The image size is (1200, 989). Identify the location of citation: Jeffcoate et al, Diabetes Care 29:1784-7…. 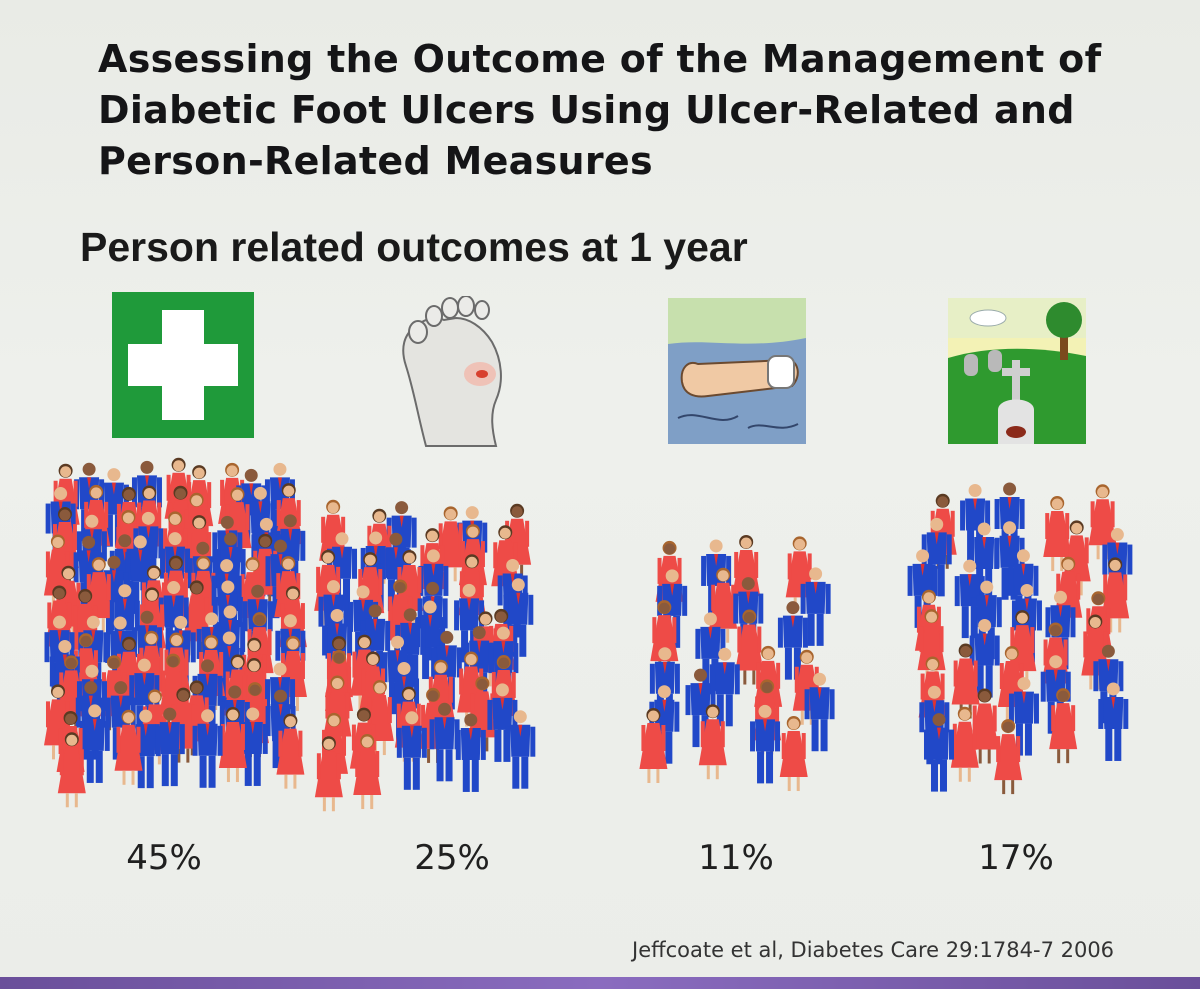
(873, 950).